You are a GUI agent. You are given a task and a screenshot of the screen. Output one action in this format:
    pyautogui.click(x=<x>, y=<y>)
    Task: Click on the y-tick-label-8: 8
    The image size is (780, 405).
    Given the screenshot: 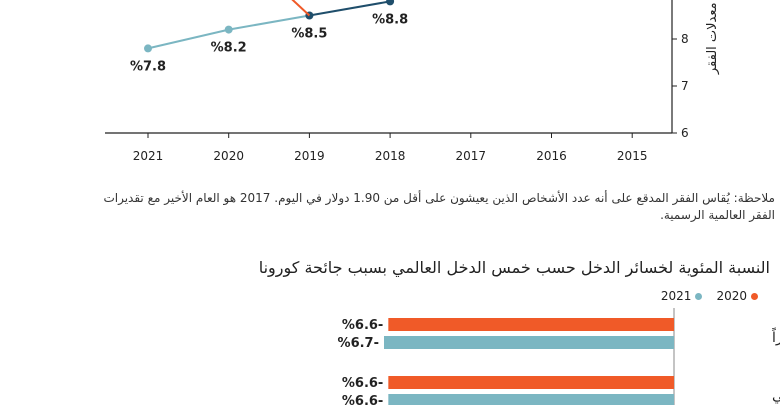 What is the action you would take?
    pyautogui.click(x=685, y=39)
    